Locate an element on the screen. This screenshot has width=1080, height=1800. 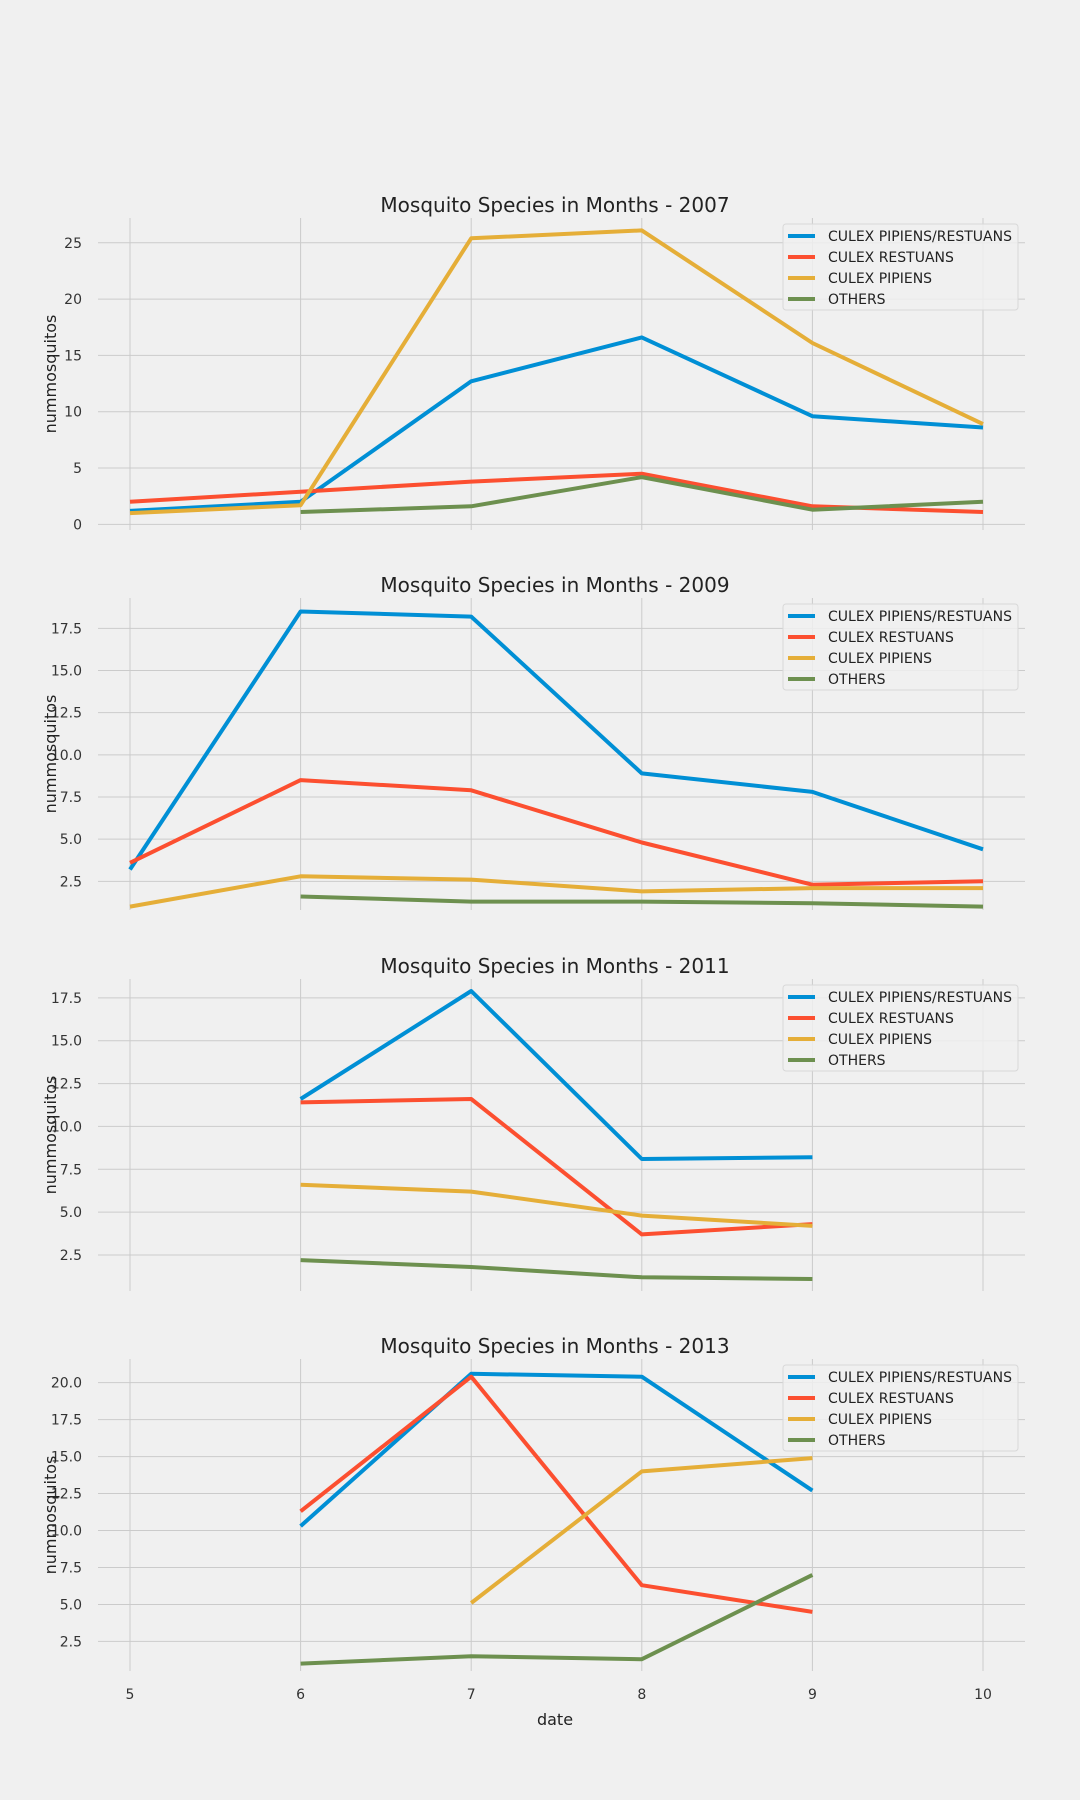
x-tick-label: 10 is located at coordinates (983, 1695).